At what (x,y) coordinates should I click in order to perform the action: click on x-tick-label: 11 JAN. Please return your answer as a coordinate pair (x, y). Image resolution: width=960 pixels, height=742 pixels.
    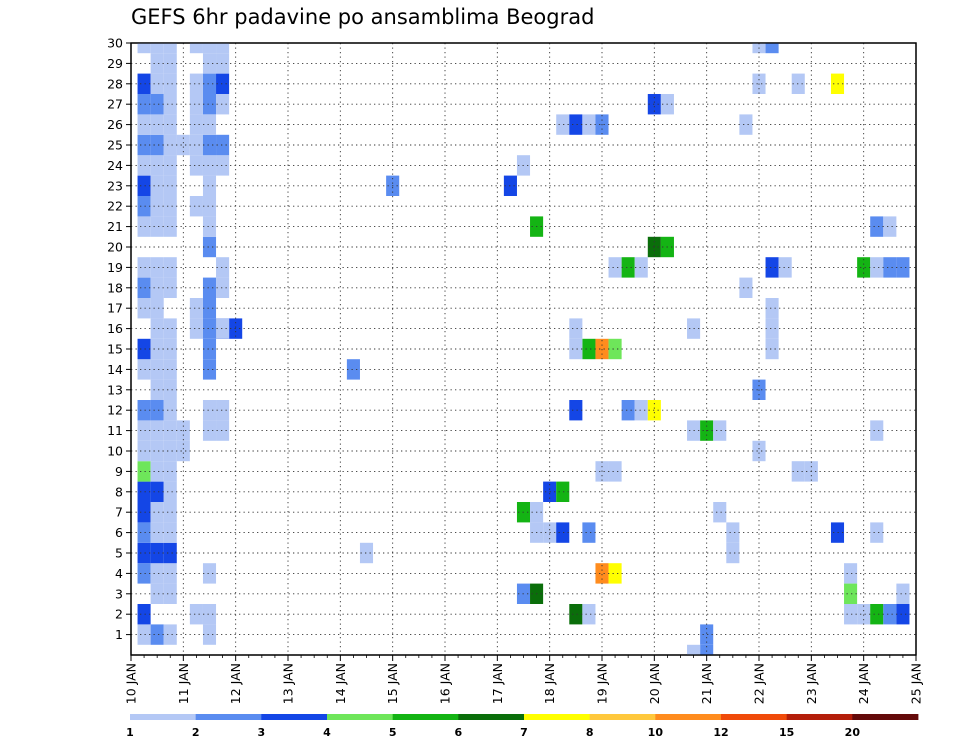
    Looking at the image, I should click on (183, 683).